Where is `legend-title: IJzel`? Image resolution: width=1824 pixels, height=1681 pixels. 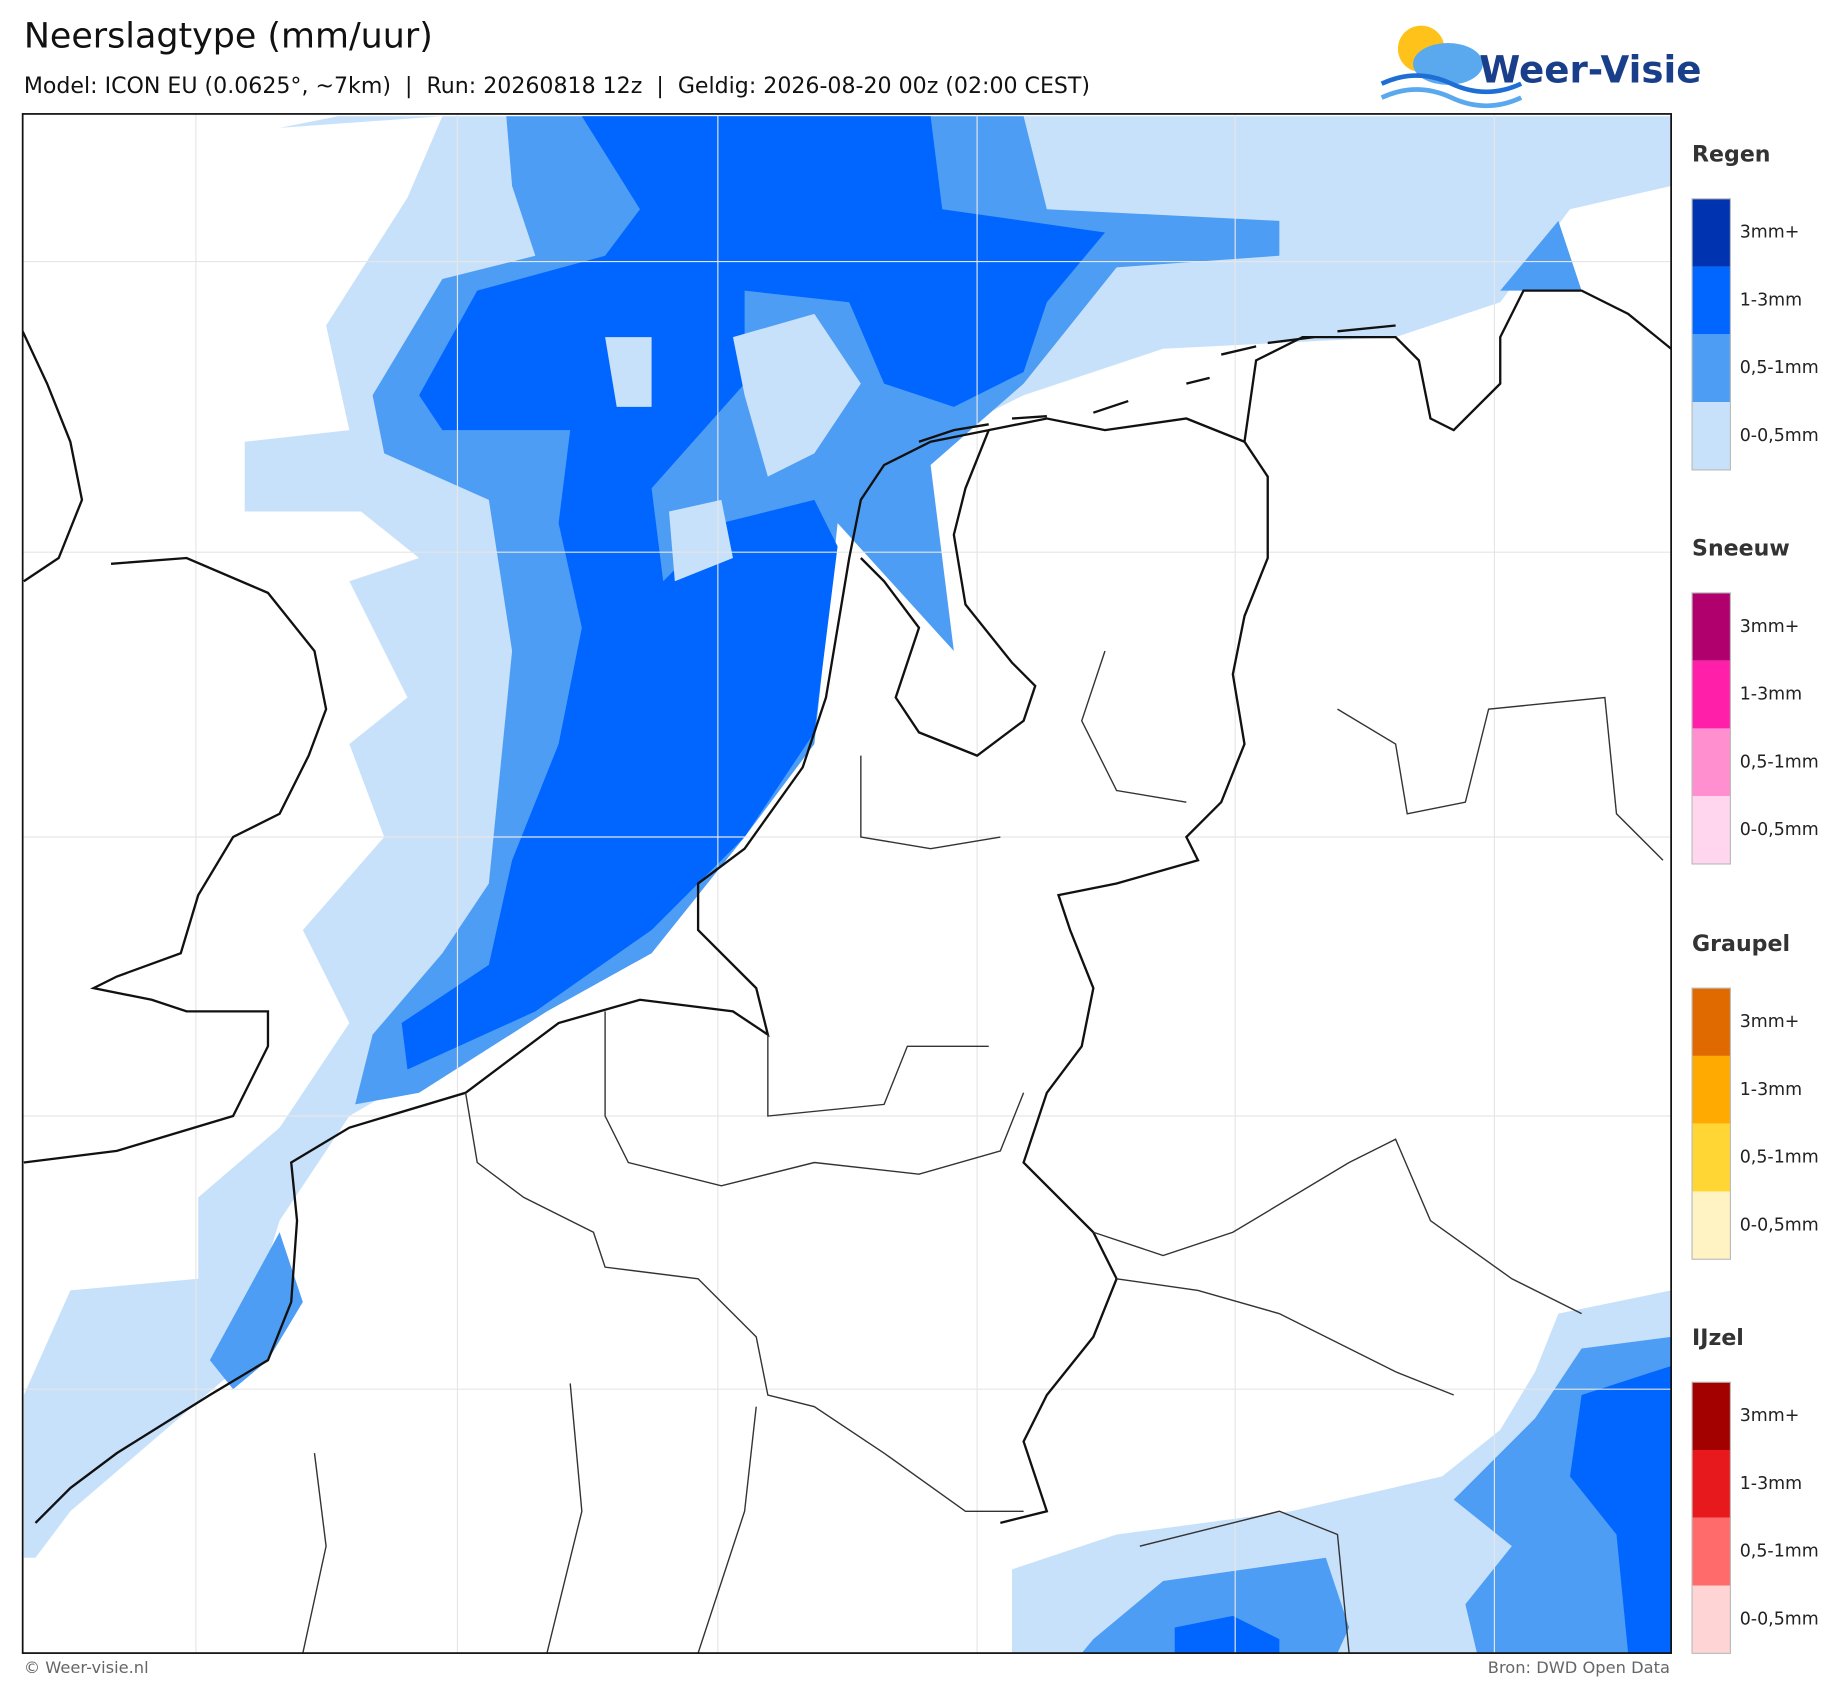
legend-title: IJzel is located at coordinates (1718, 1338).